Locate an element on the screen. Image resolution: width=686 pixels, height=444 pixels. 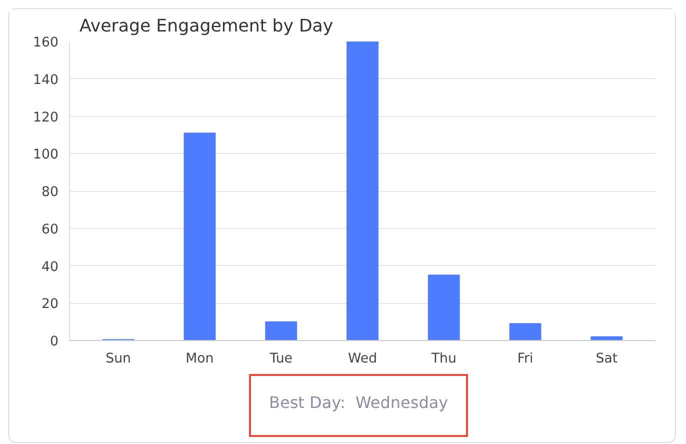
y-tick-label: 40 is located at coordinates (50, 267).